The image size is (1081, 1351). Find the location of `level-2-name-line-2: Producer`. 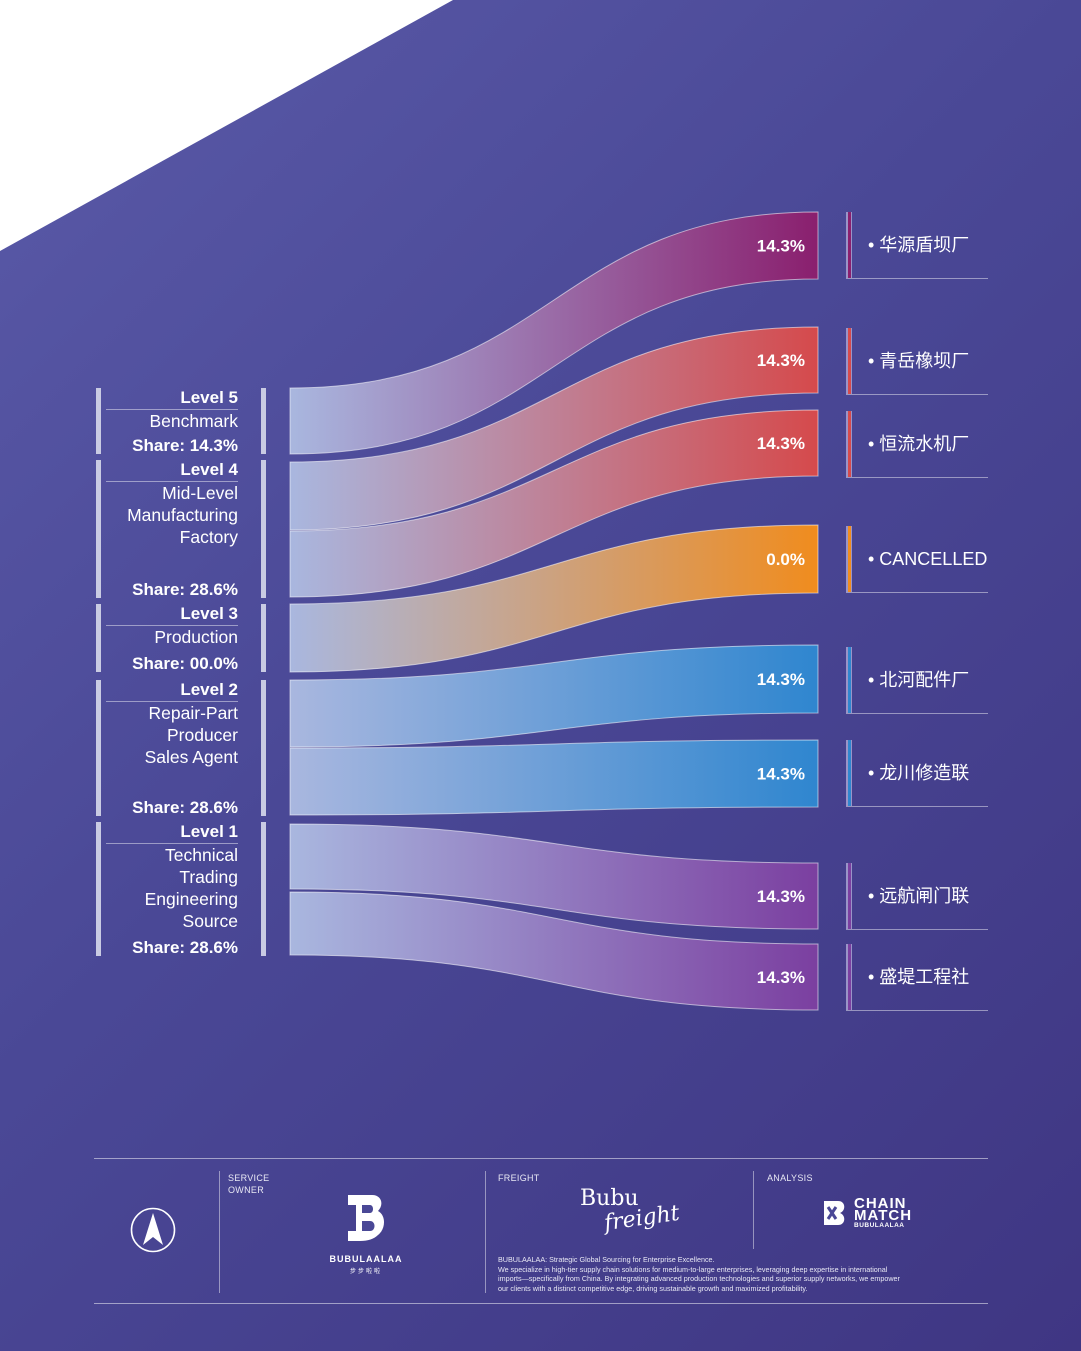

level-2-name-line-2: Producer is located at coordinates (202, 735).